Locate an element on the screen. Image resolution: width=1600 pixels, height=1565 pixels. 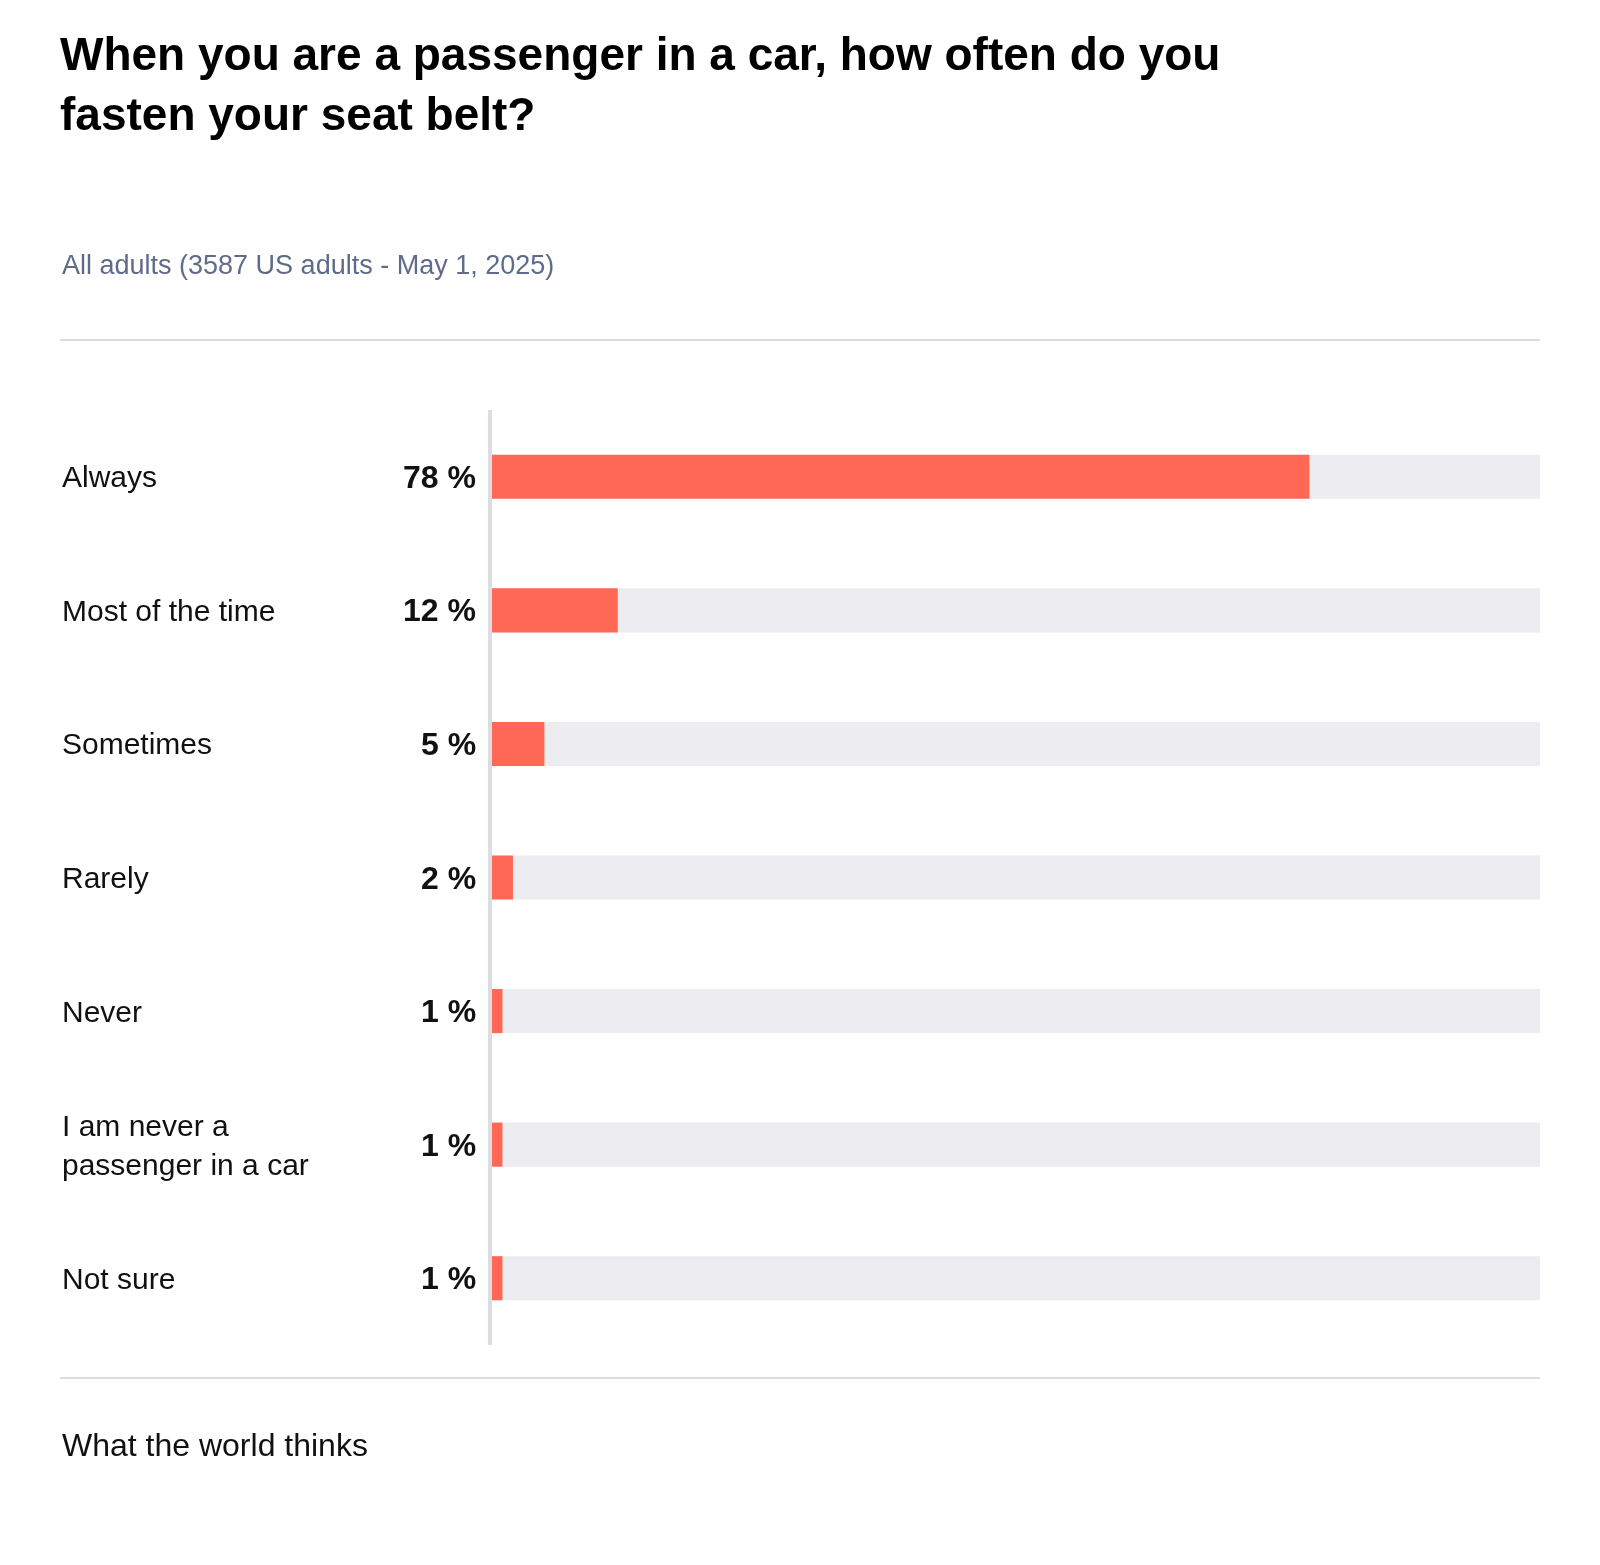
data-label: 5 % is located at coordinates (449, 744).